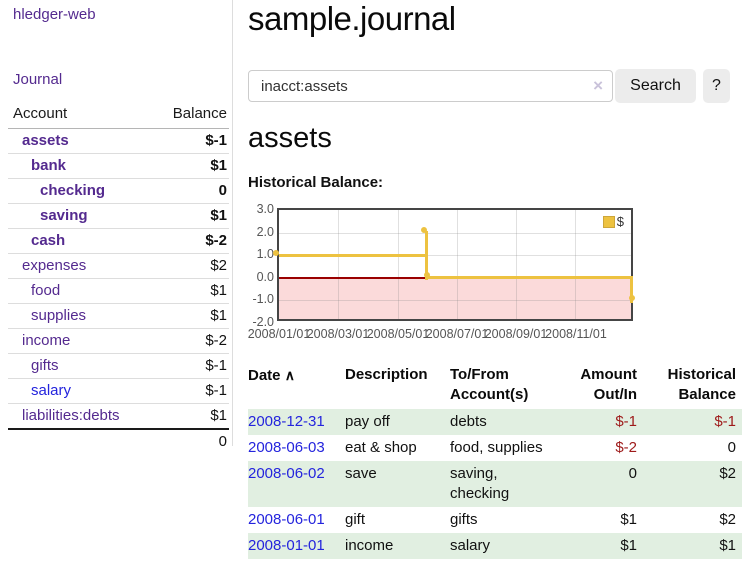  Describe the element at coordinates (46, 340) in the screenshot. I see `account-link: income` at that location.